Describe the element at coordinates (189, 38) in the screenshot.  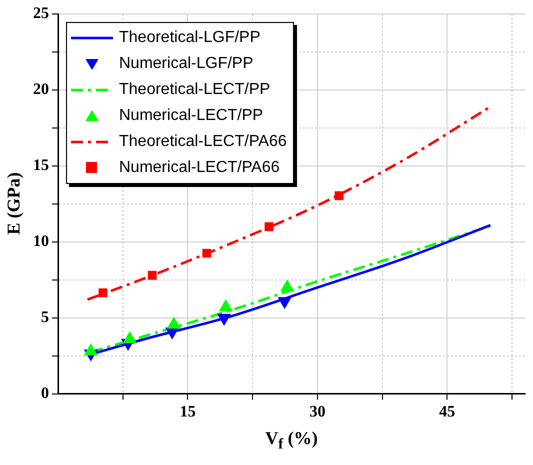
I see `legend-label: Theoretical-LGF/PP` at that location.